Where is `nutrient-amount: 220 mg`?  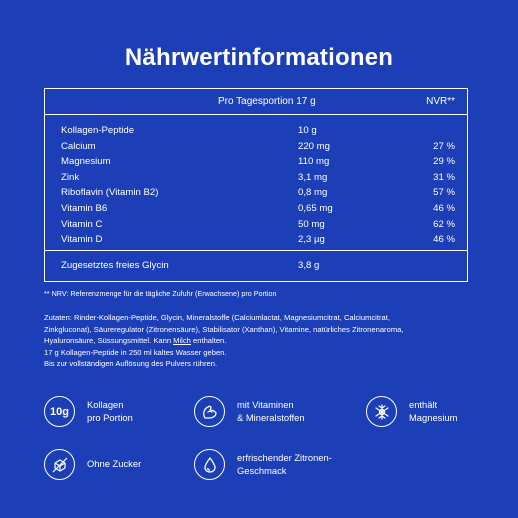
nutrient-amount: 220 mg is located at coordinates (314, 146).